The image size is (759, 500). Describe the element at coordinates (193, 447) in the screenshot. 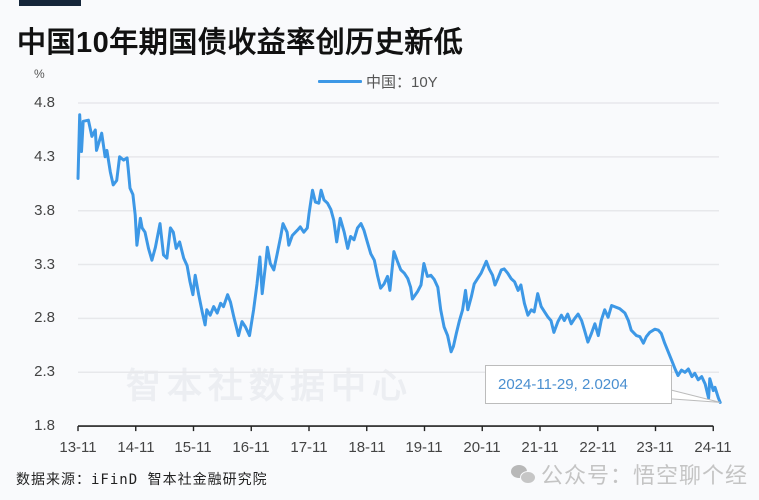

I see `x-tick-label: 15-11` at that location.